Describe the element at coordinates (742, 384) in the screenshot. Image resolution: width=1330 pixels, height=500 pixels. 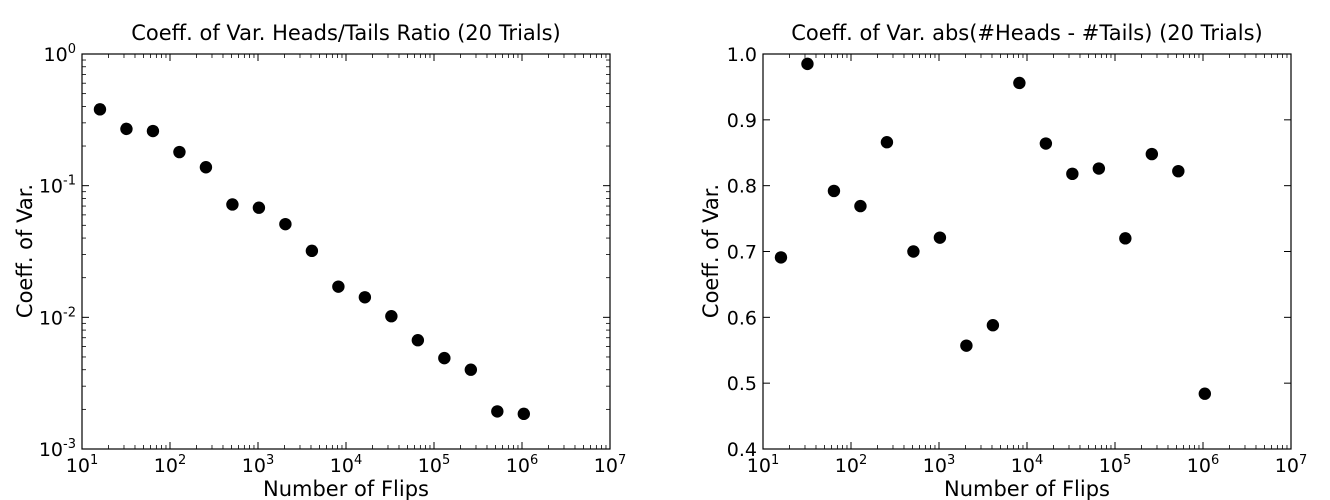
I see `y-tick-label: 0.5` at that location.